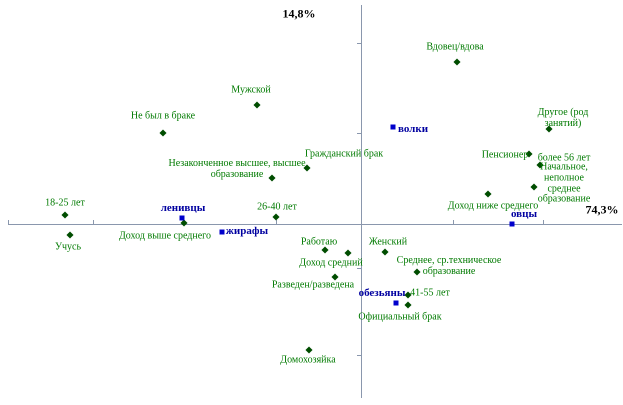  What do you see at coordinates (413, 129) in the screenshot?
I see `cluster-label: волки` at bounding box center [413, 129].